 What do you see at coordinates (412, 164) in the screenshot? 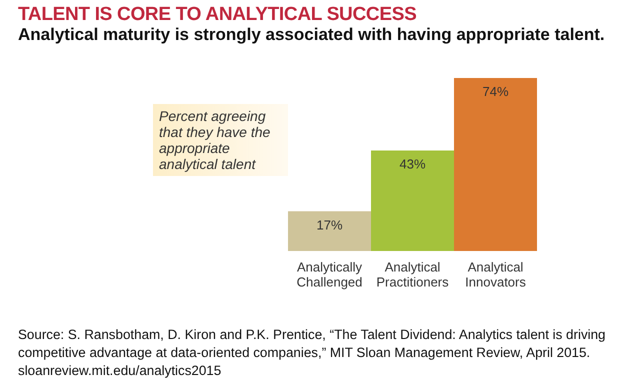
I see `data-label: 43%` at bounding box center [412, 164].